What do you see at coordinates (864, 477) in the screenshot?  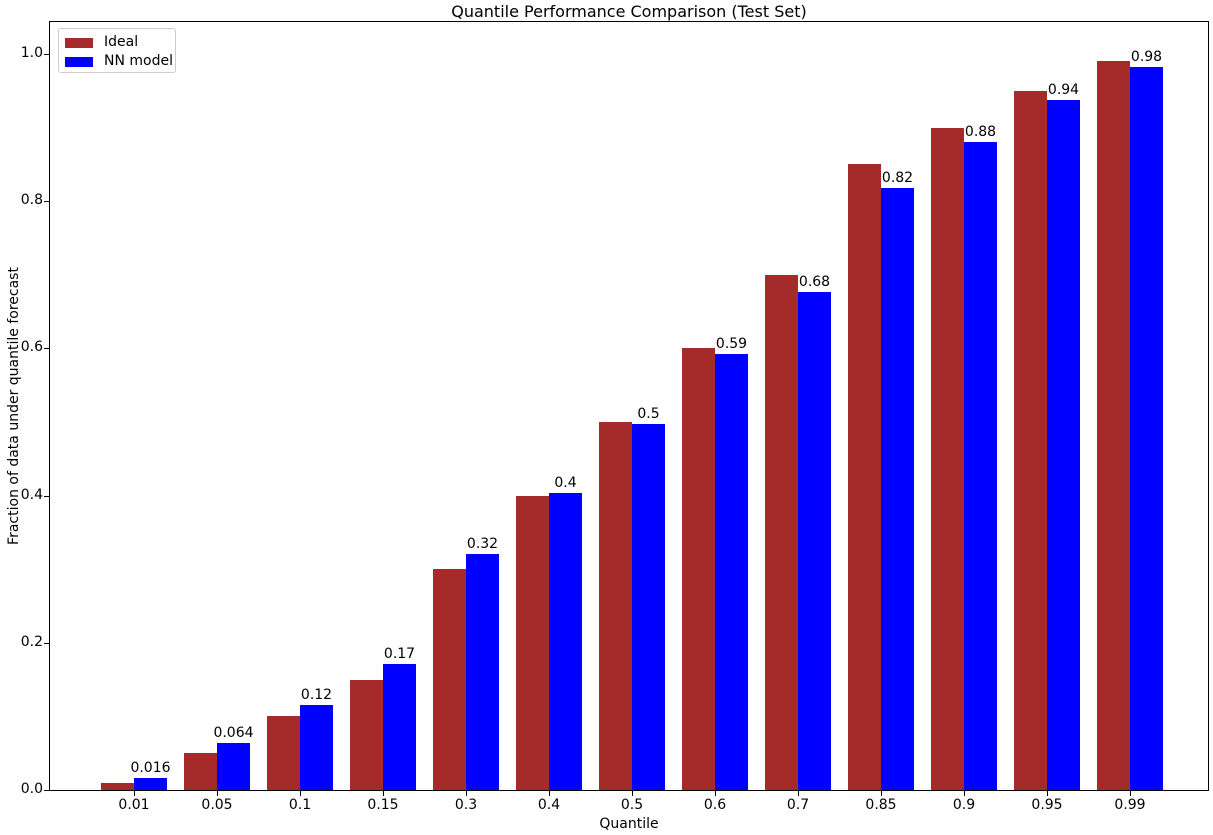 I see `bar-ideal-0.85` at bounding box center [864, 477].